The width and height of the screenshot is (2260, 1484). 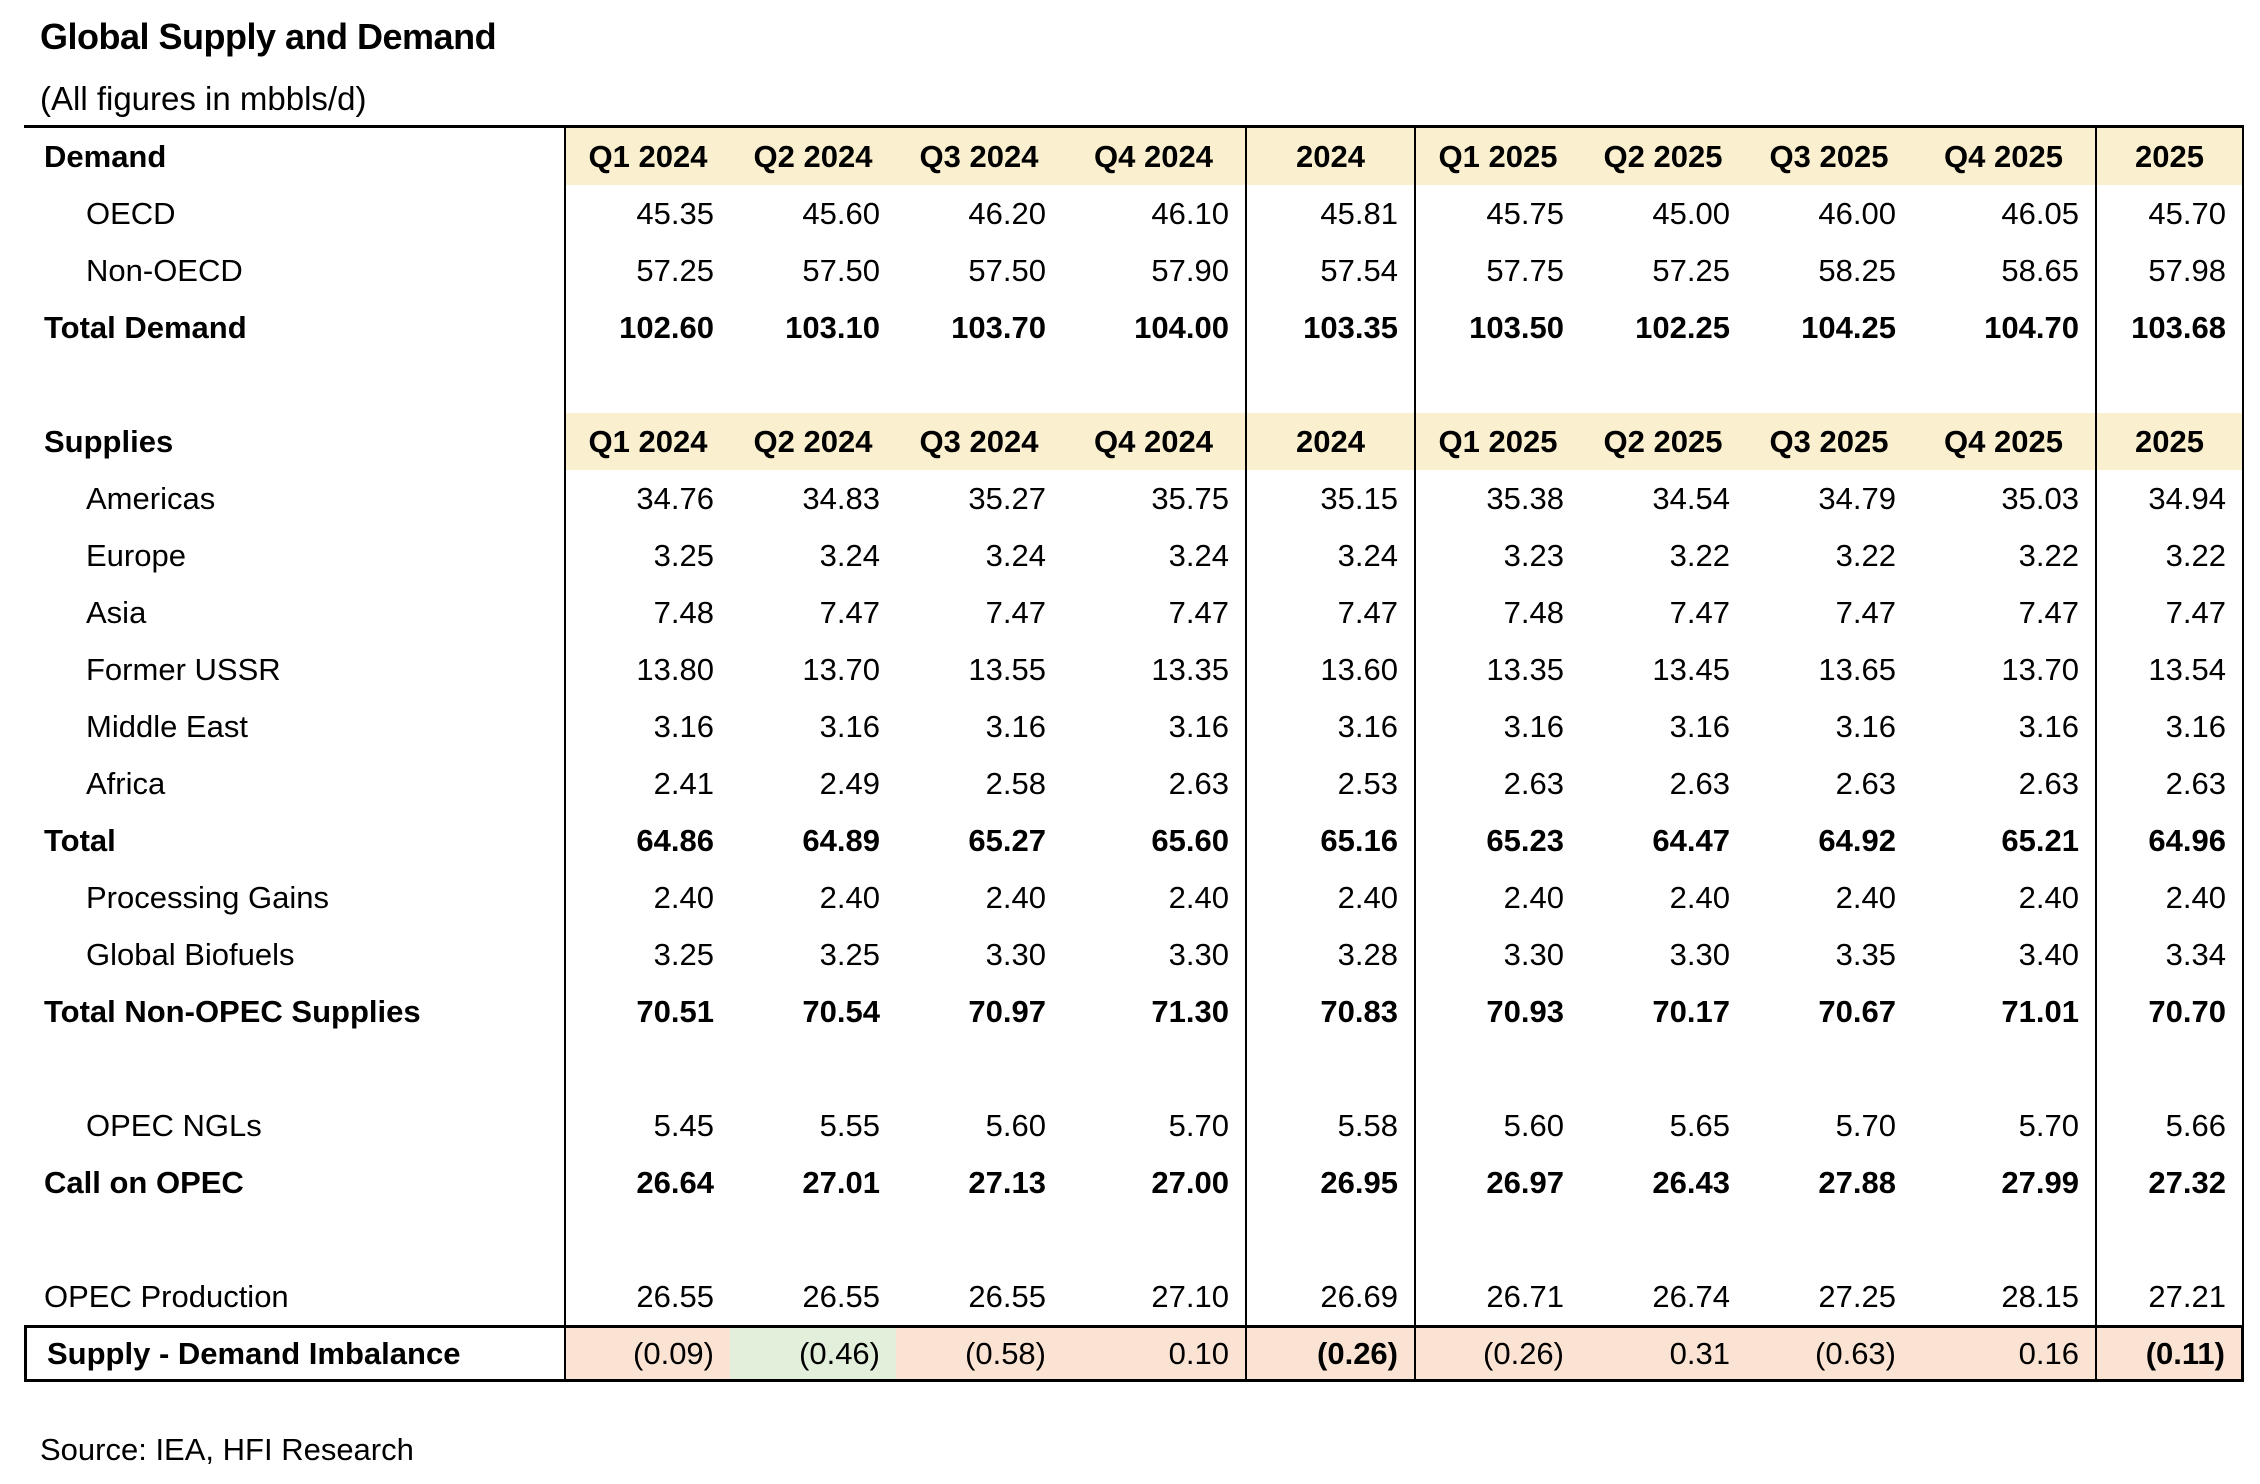 What do you see at coordinates (131, 213) in the screenshot?
I see `oecd-label: OECD` at bounding box center [131, 213].